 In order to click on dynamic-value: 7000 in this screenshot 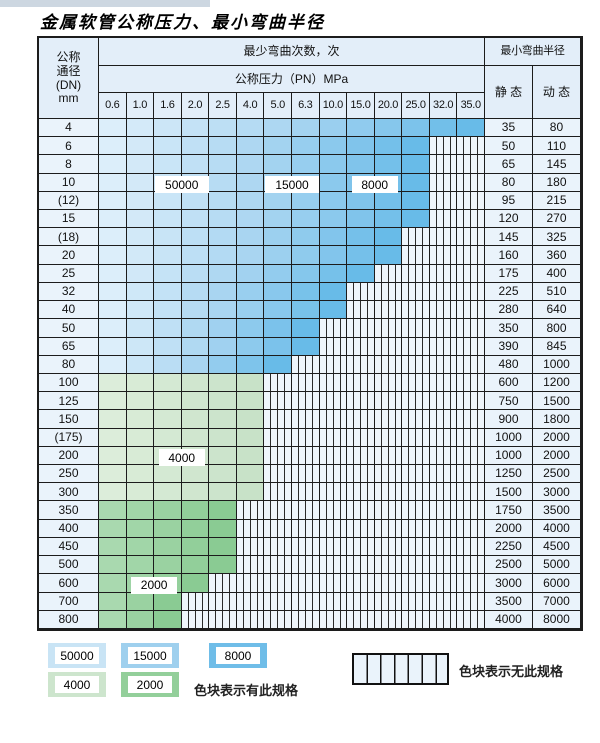, I will do `click(556, 601)`.